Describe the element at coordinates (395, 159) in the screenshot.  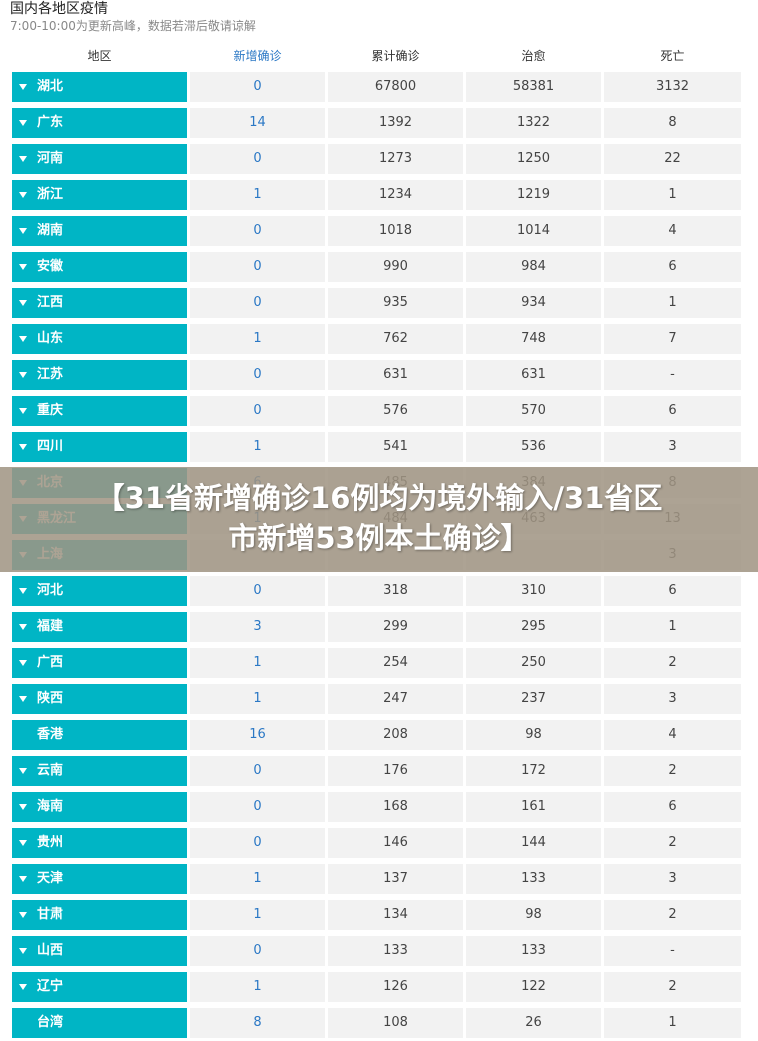
I see `total-confirmed-cell: 1273` at that location.